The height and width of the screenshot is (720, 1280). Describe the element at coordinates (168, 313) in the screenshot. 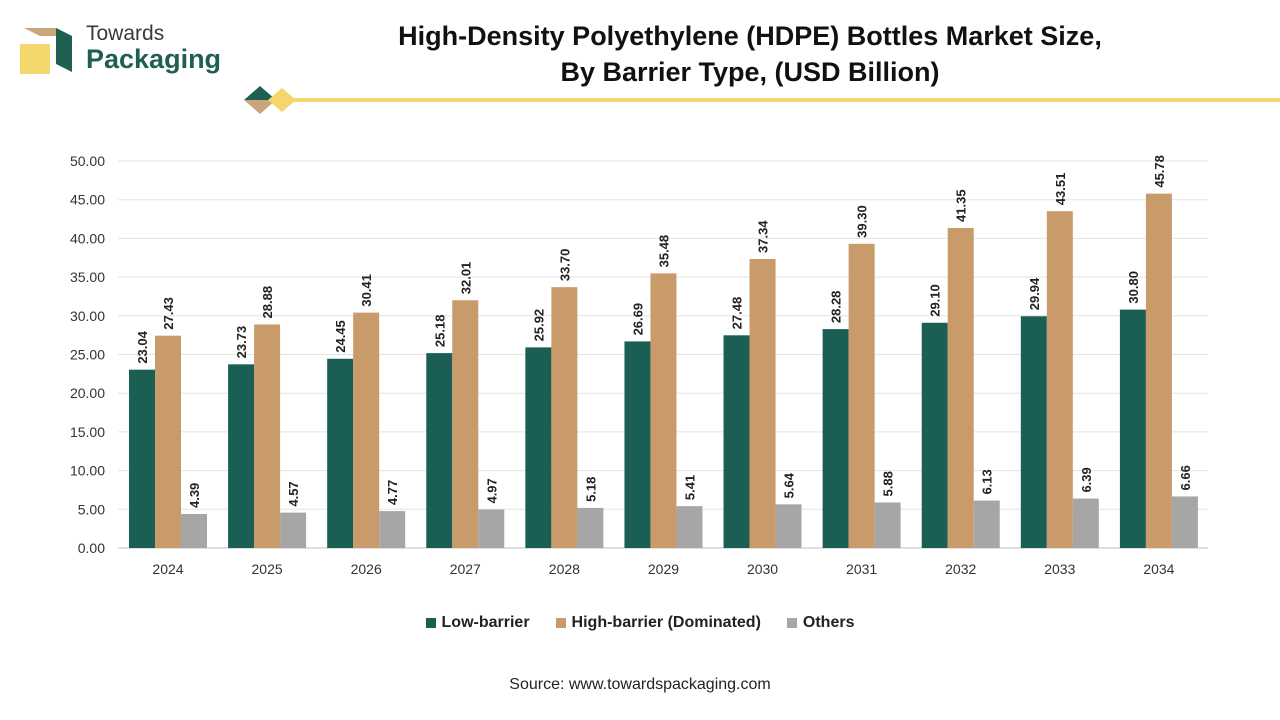

I see `data-label: 27.43` at that location.